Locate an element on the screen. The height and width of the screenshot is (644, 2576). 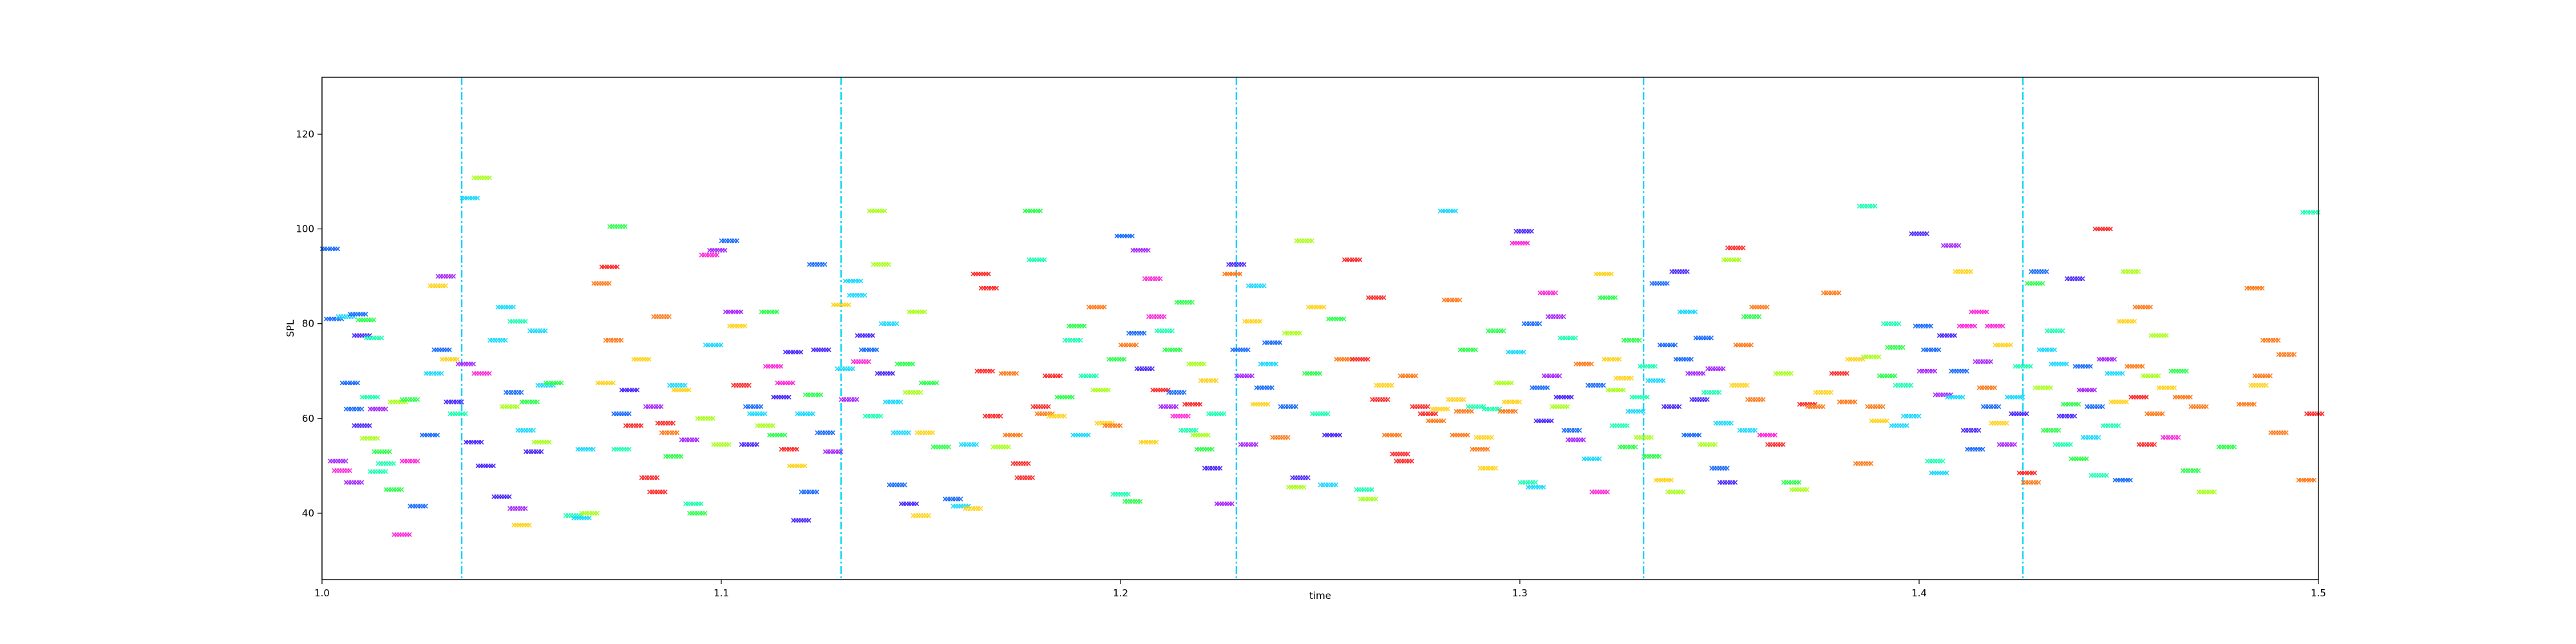
y-tick-label: 60 is located at coordinates (308, 418).